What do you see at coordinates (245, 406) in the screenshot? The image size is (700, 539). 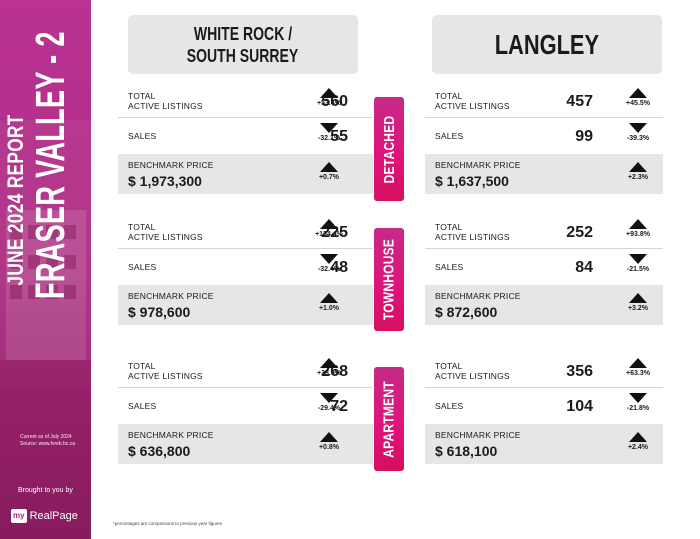 I see `sales-row: SALES 72 -29.4%` at bounding box center [245, 406].